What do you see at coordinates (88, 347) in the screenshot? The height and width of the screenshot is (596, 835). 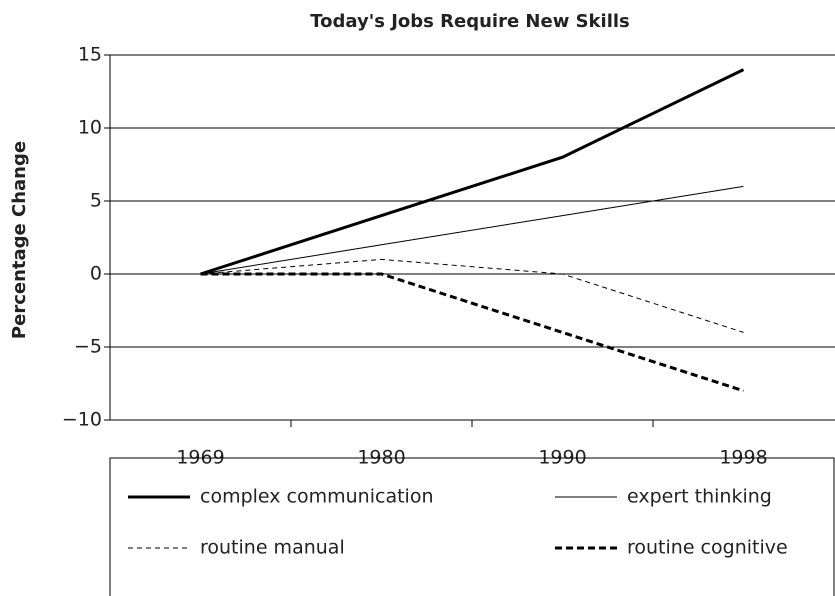 I see `y-tick-label: −5` at bounding box center [88, 347].